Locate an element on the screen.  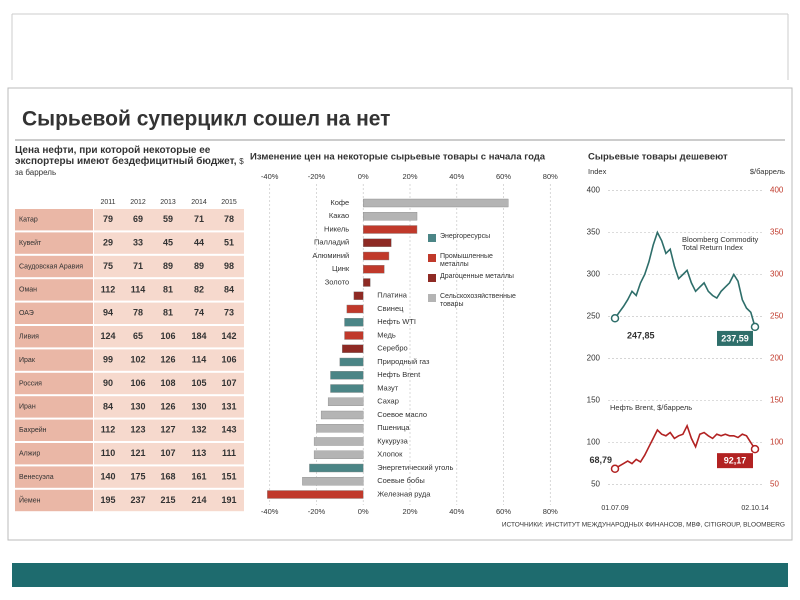
table-value: 94 is located at coordinates (108, 313).